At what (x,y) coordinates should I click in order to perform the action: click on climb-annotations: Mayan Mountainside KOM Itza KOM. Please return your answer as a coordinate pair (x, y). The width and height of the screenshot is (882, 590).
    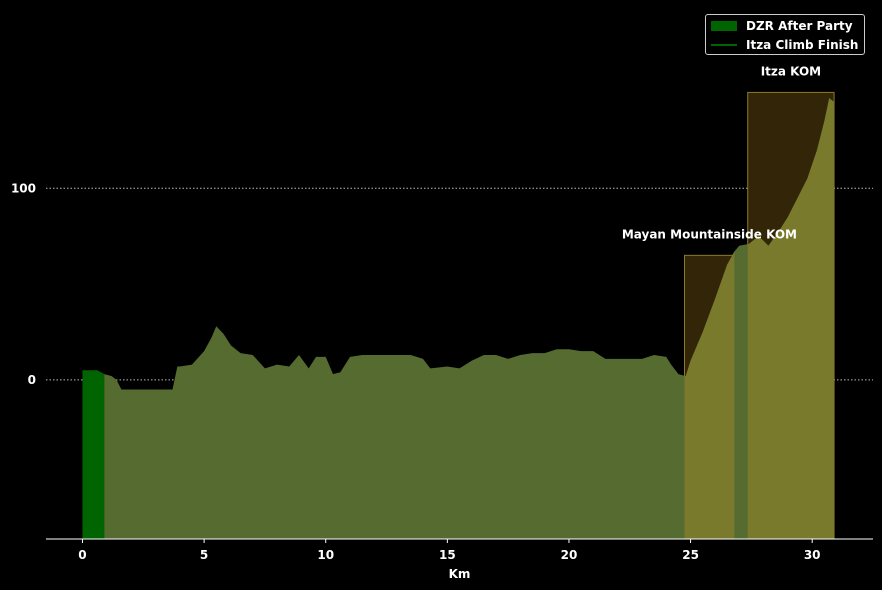
    Looking at the image, I should click on (721, 152).